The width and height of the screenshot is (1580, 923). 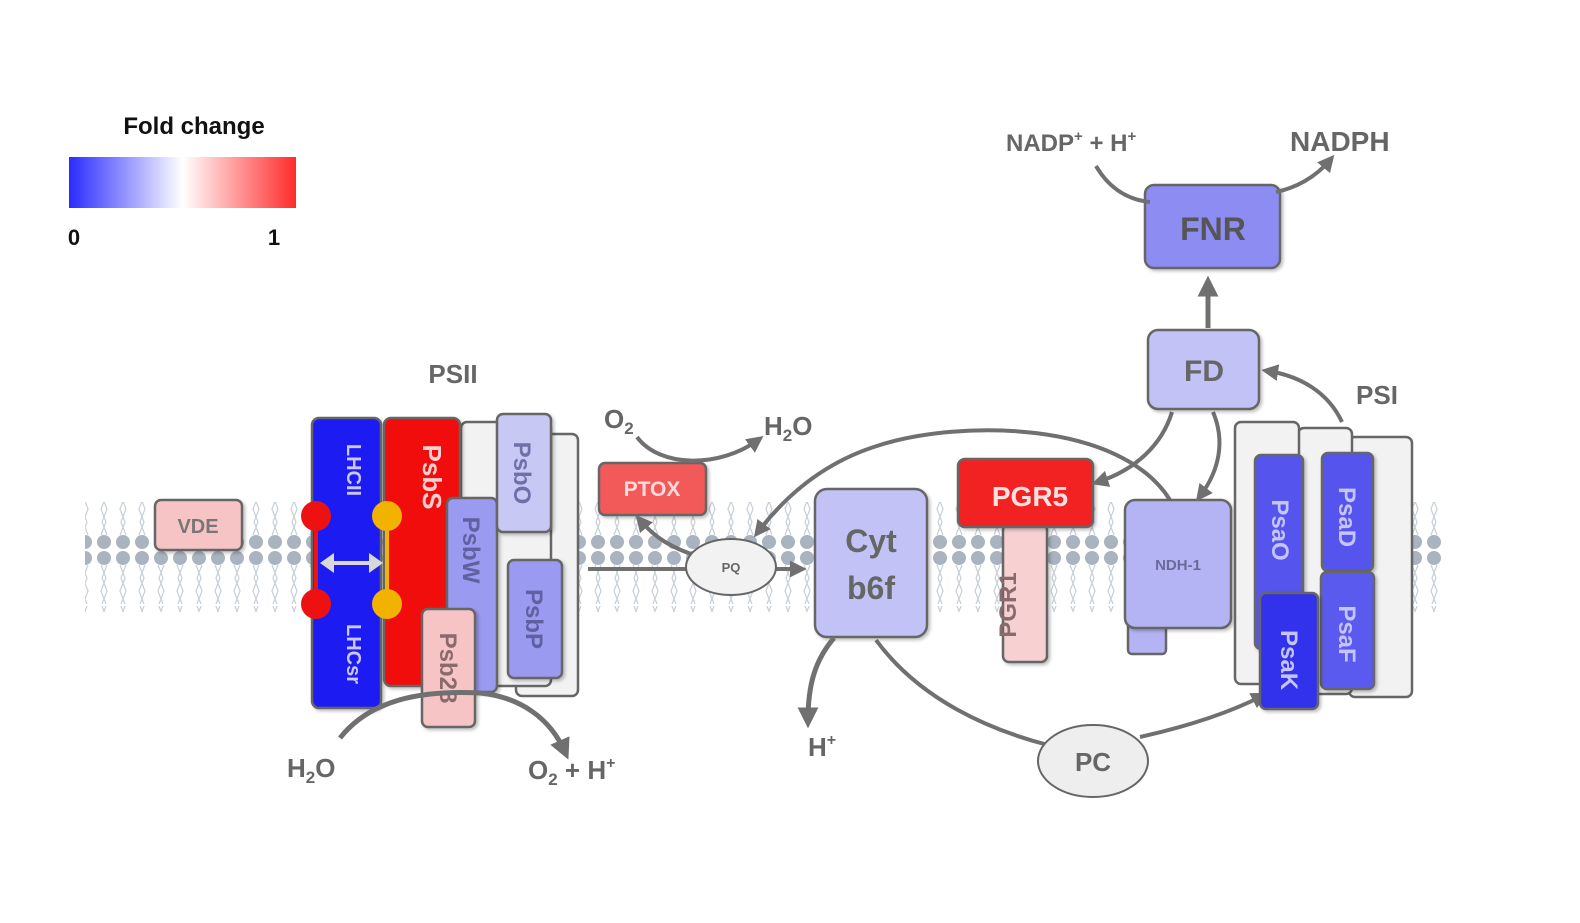 I want to click on hplus-label: H+, so click(x=822, y=747).